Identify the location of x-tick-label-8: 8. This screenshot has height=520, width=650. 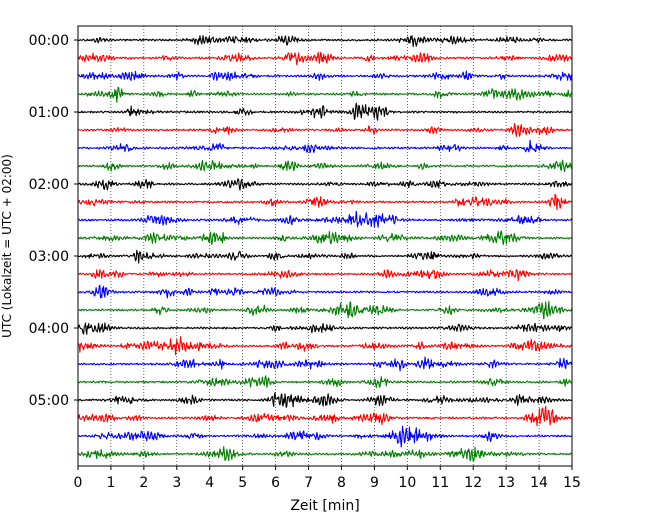
(341, 483).